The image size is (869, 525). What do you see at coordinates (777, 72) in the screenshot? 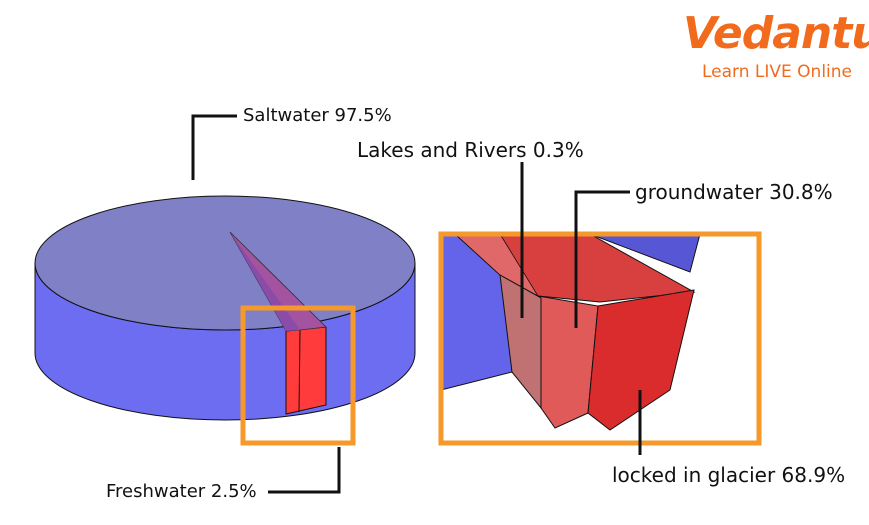
I see `logo-tagline: Learn LIVE Online` at bounding box center [777, 72].